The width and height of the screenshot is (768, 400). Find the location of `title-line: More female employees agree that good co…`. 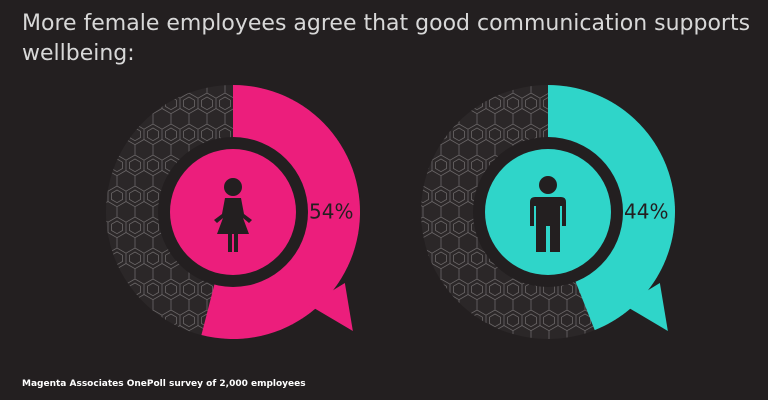

title-line: More female employees agree that good co… is located at coordinates (386, 23).